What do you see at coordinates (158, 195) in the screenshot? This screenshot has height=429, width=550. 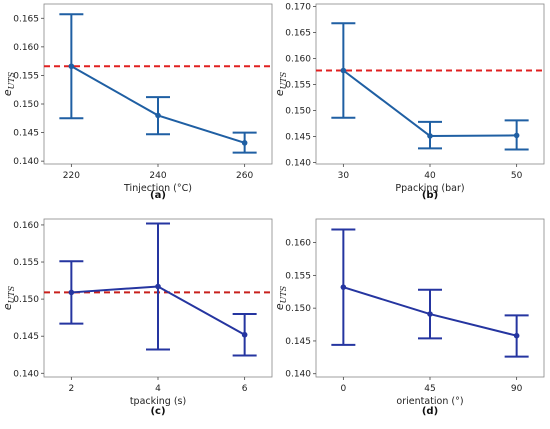 I see `panel-label: (a)` at bounding box center [158, 195].